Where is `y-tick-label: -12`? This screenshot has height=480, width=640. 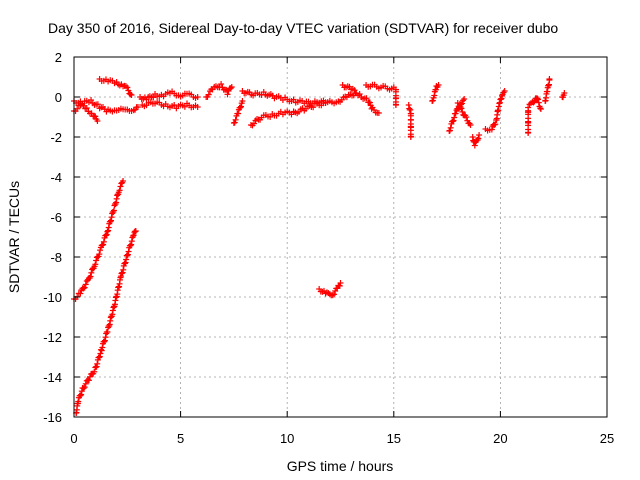
y-tick-label: -12 is located at coordinates (52, 337).